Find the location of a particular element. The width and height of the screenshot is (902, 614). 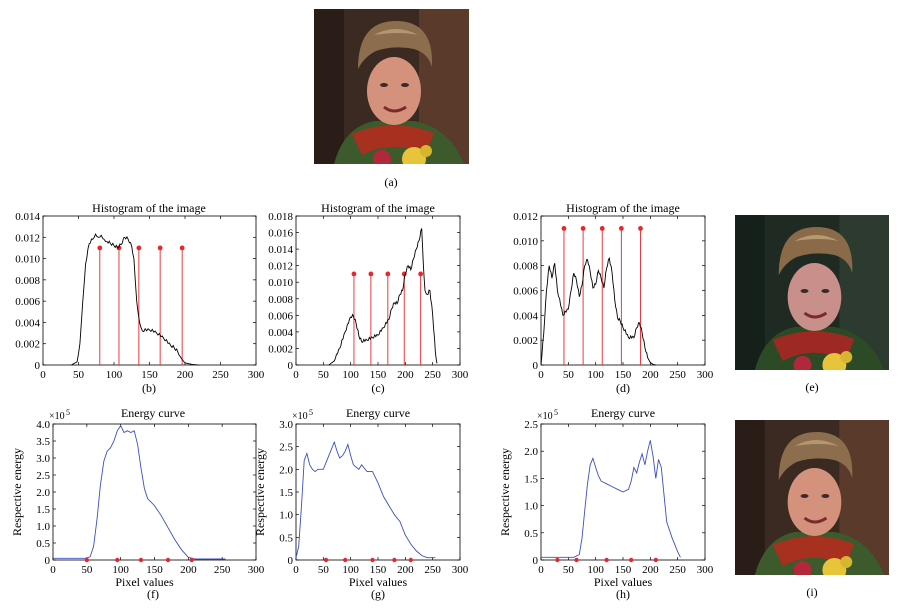

caption-g: (g) is located at coordinates (378, 594).